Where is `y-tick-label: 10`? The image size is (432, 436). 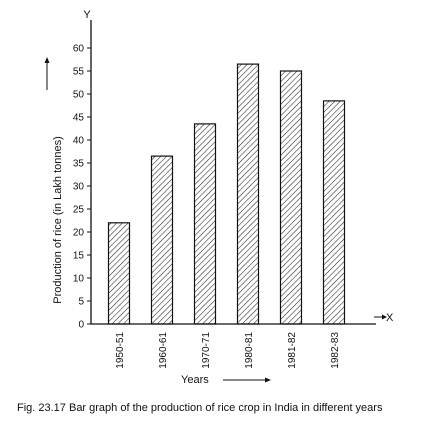
y-tick-label: 10 is located at coordinates (79, 279).